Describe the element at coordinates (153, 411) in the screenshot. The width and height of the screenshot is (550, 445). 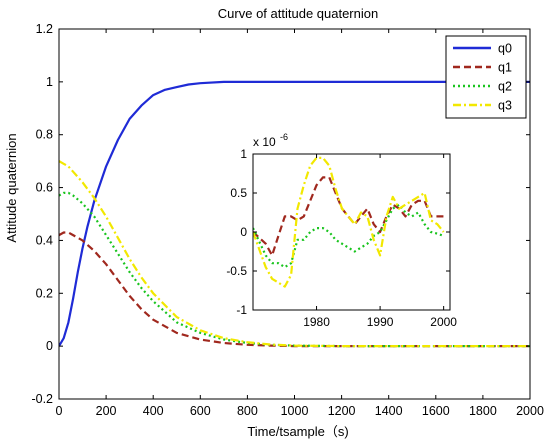
I see `main-x-tick-label: 400` at that location.